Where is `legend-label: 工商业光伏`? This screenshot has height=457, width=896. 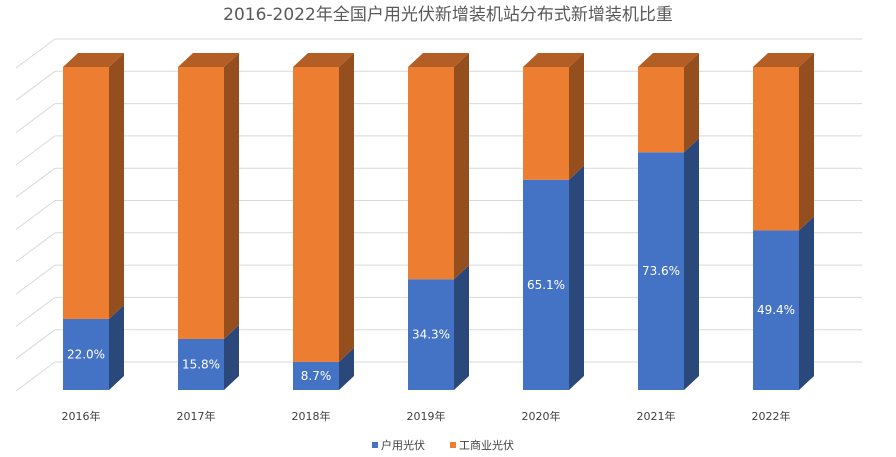 legend-label: 工商业光伏 is located at coordinates (486, 445).